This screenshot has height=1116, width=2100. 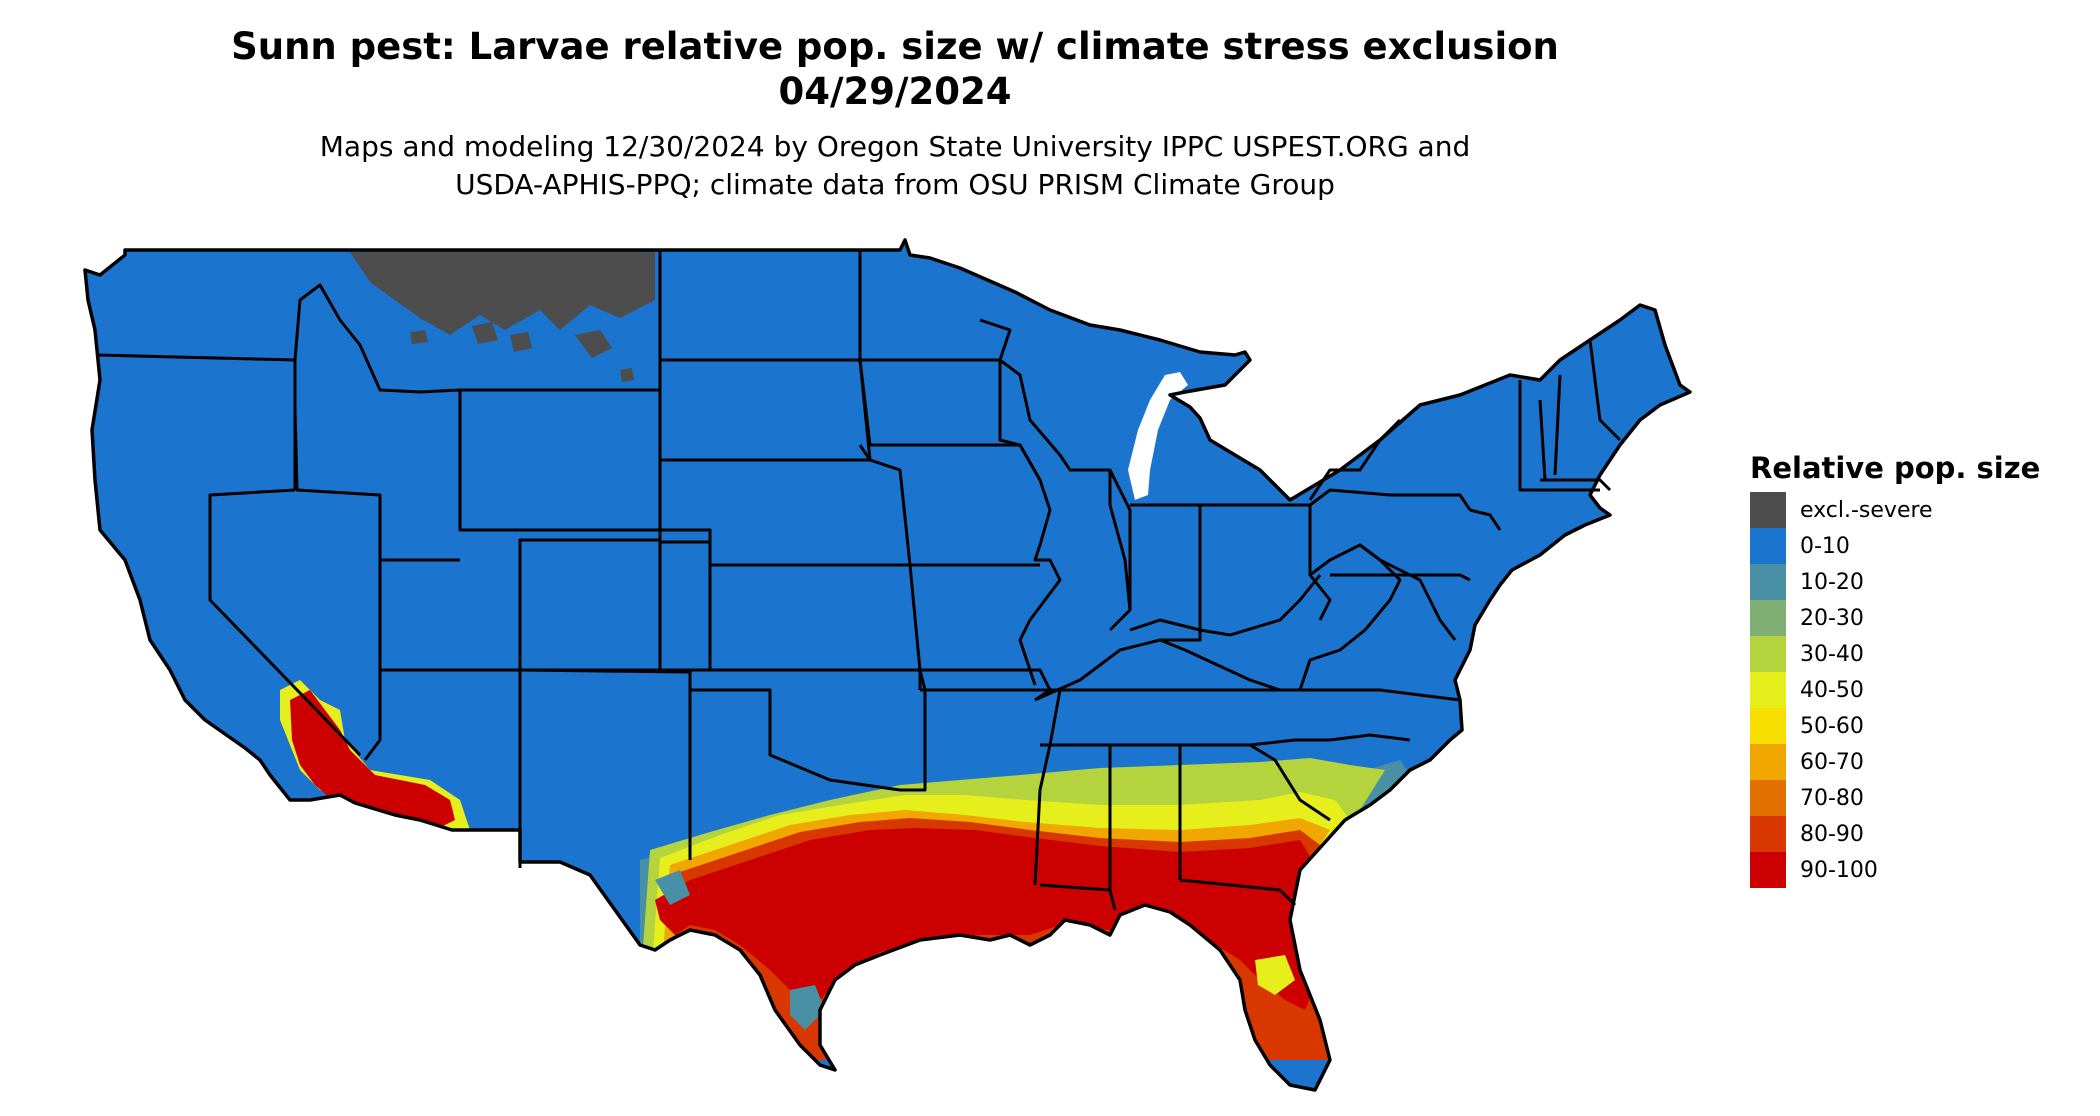 What do you see at coordinates (1895, 582) in the screenshot?
I see `legend-item: 10-20` at bounding box center [1895, 582].